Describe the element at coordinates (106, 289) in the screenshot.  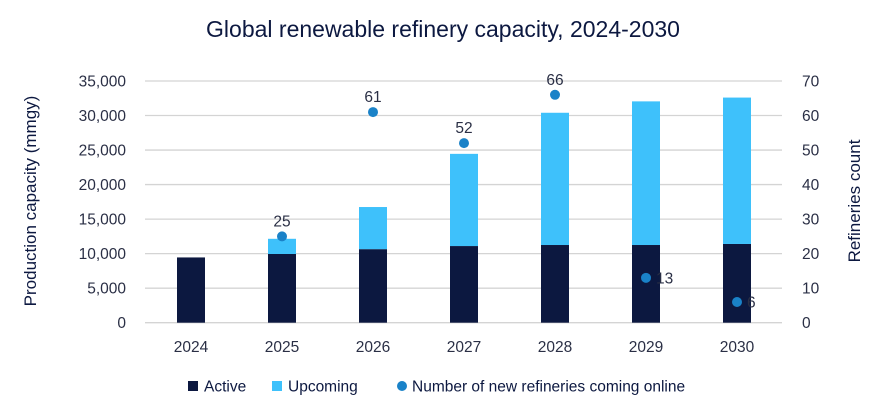
I see `y-tick-label: 5,000` at that location.